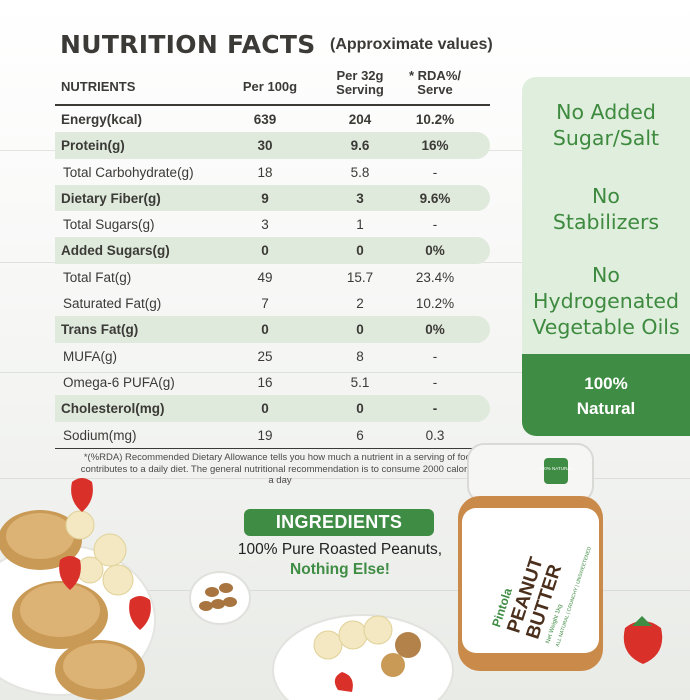 The height and width of the screenshot is (700, 690). What do you see at coordinates (360, 382) in the screenshot?
I see `cell-per32: 5.1` at bounding box center [360, 382].